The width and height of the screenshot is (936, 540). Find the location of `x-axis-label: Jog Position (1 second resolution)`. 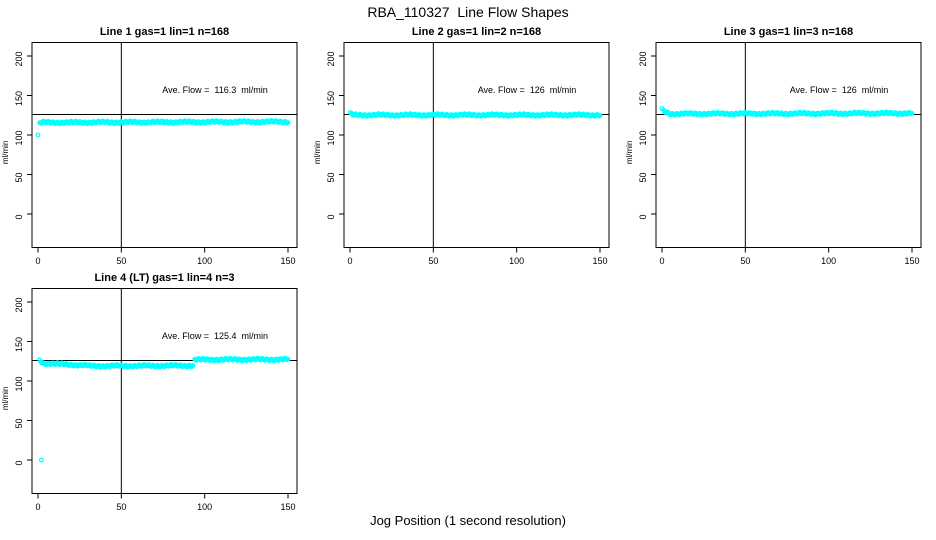

x-axis-label: Jog Position (1 second resolution) is located at coordinates (468, 520).